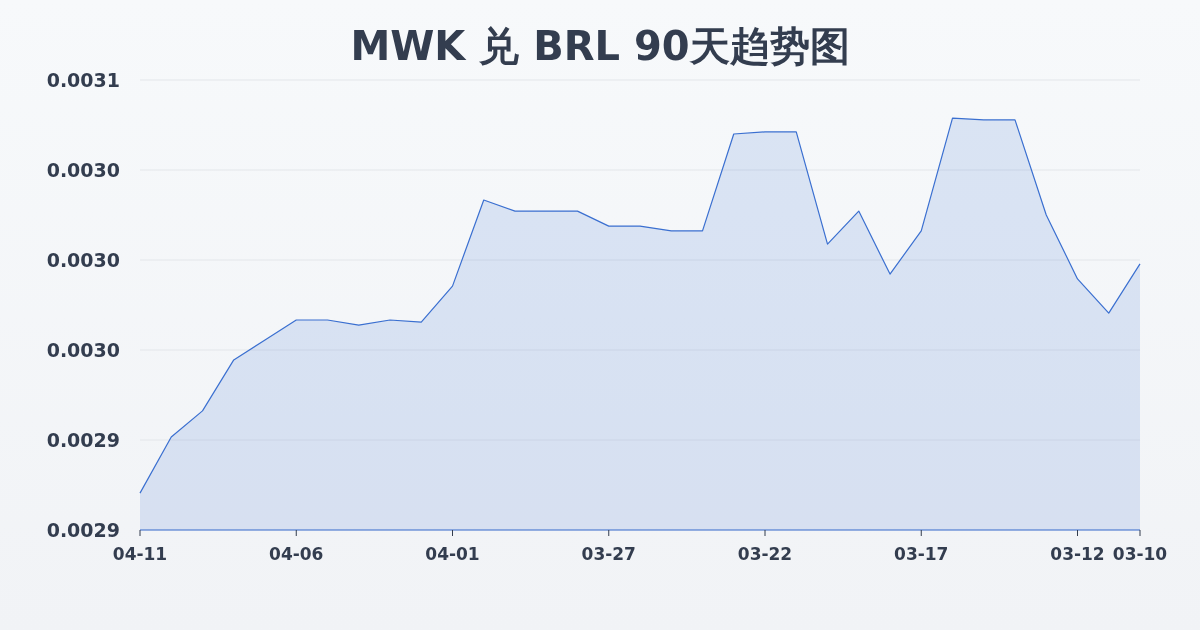  I want to click on y-tick-label: 0.0031, so click(83, 80).